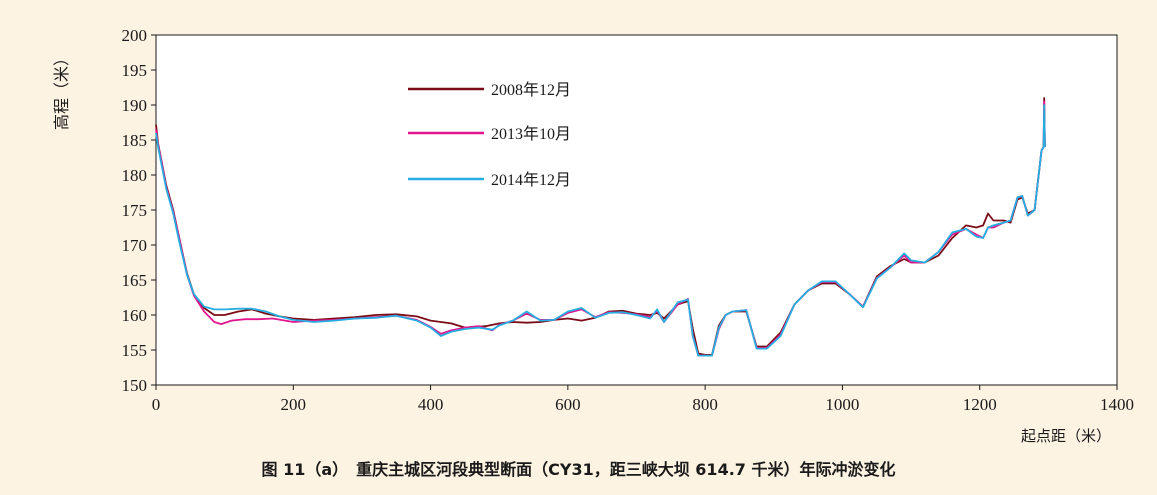 Image resolution: width=1157 pixels, height=495 pixels. What do you see at coordinates (489, 135) in the screenshot?
I see `legend: 2008年12月 2013年10月 2014年12月` at bounding box center [489, 135].